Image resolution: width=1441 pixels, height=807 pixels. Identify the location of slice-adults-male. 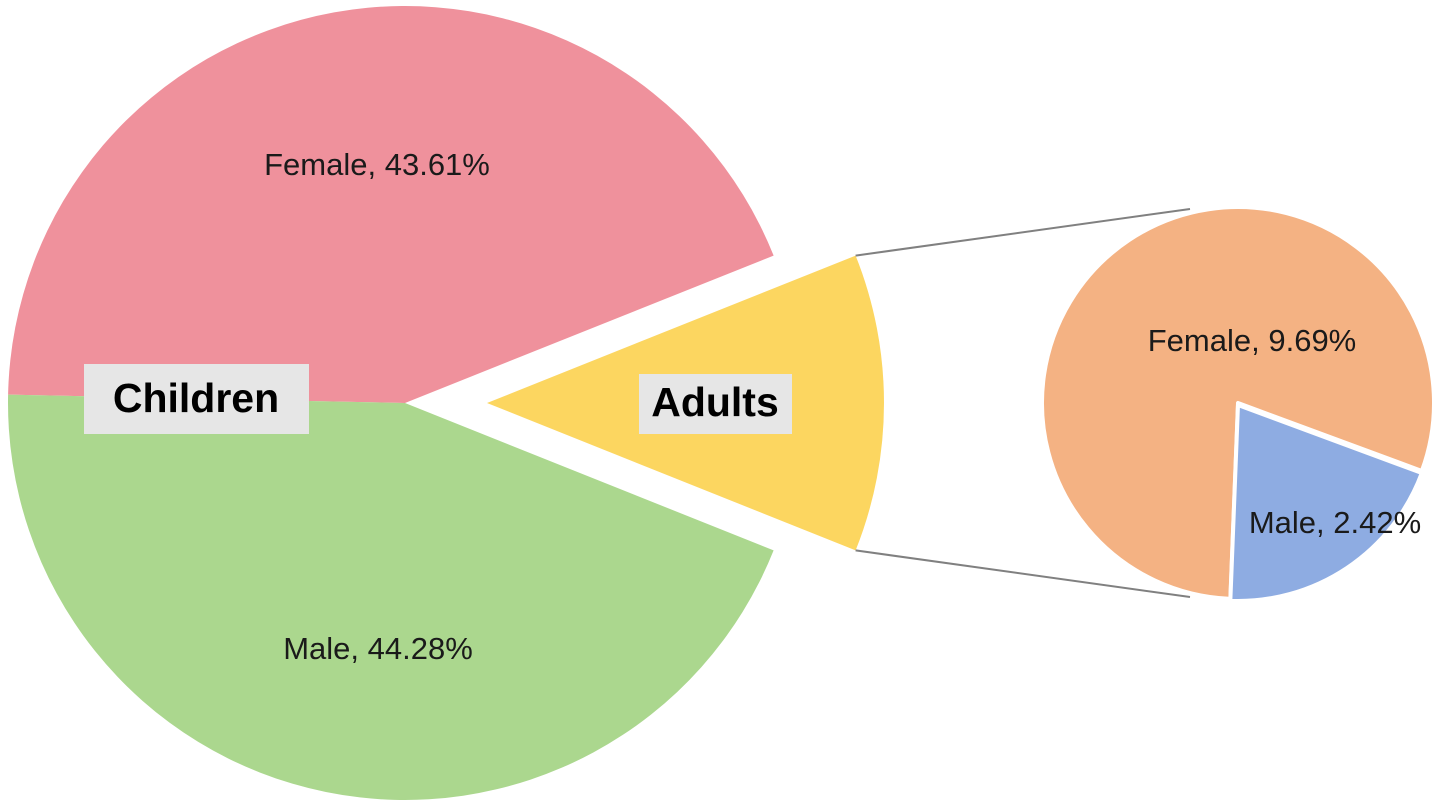
(1326, 503).